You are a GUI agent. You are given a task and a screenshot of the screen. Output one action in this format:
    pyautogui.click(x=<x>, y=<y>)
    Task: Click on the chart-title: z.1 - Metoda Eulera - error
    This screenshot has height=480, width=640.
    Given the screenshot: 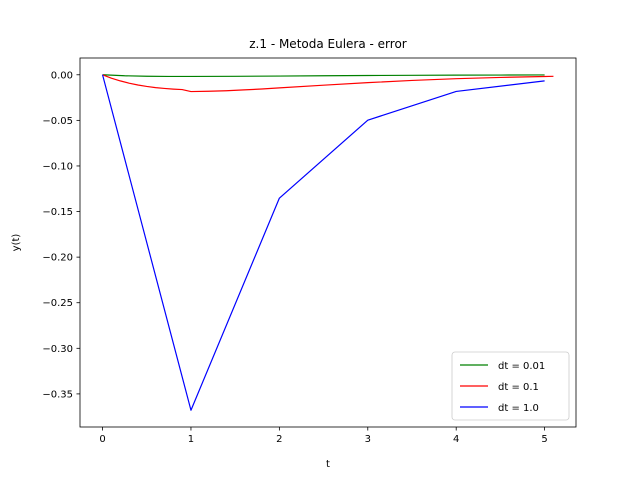 What is the action you would take?
    pyautogui.click(x=328, y=44)
    